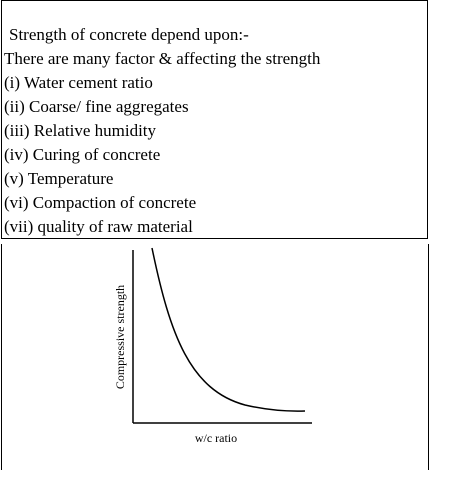 The image size is (468, 482). I want to click on factor-item: (ii) Coarse/ fine aggregates, so click(96, 106).